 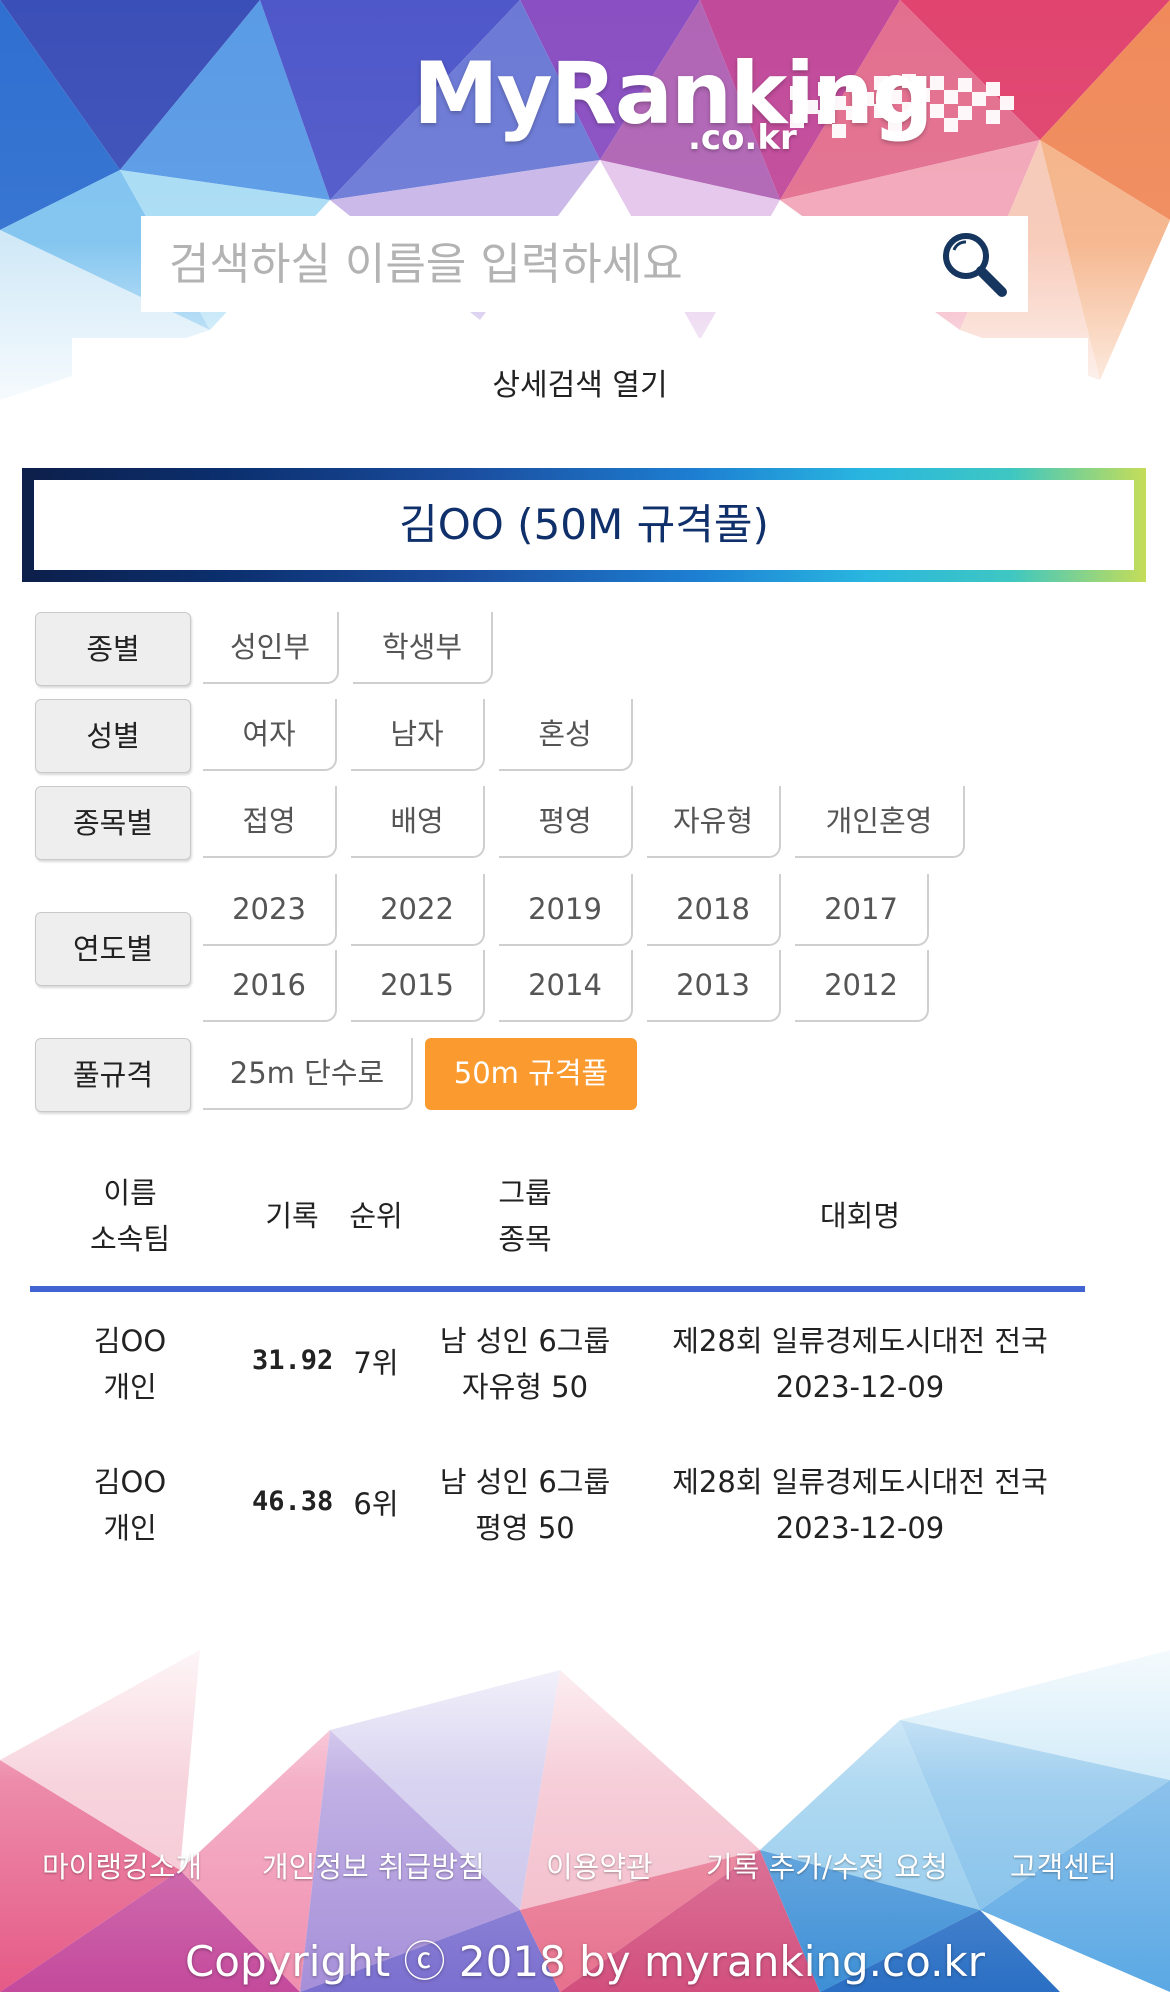 I want to click on logo-domain: .co.kr, so click(x=742, y=138).